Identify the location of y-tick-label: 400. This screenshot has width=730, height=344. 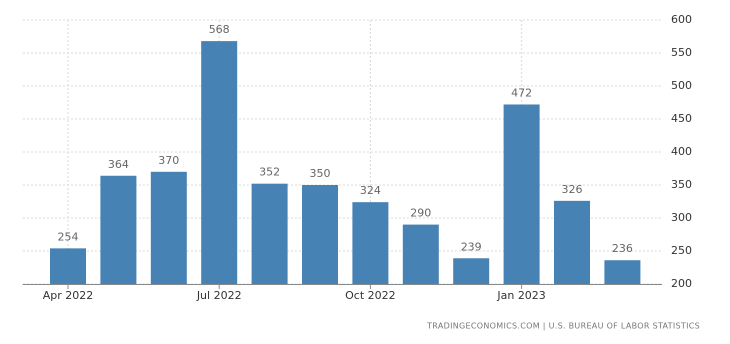
(681, 151).